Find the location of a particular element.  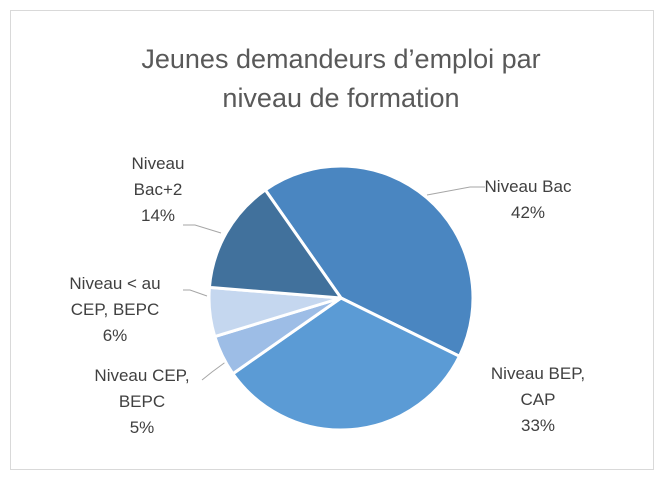

category-label: Niveau Bac is located at coordinates (528, 186).